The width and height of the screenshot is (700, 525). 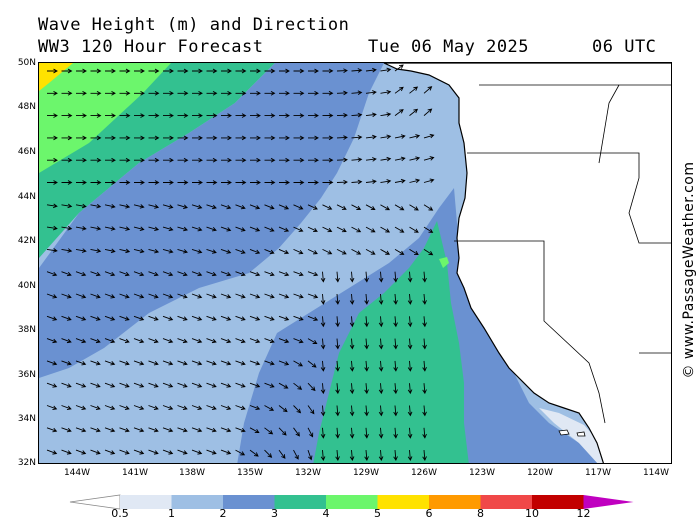 What do you see at coordinates (135, 473) in the screenshot?
I see `lon-label-141w: 141W` at bounding box center [135, 473].